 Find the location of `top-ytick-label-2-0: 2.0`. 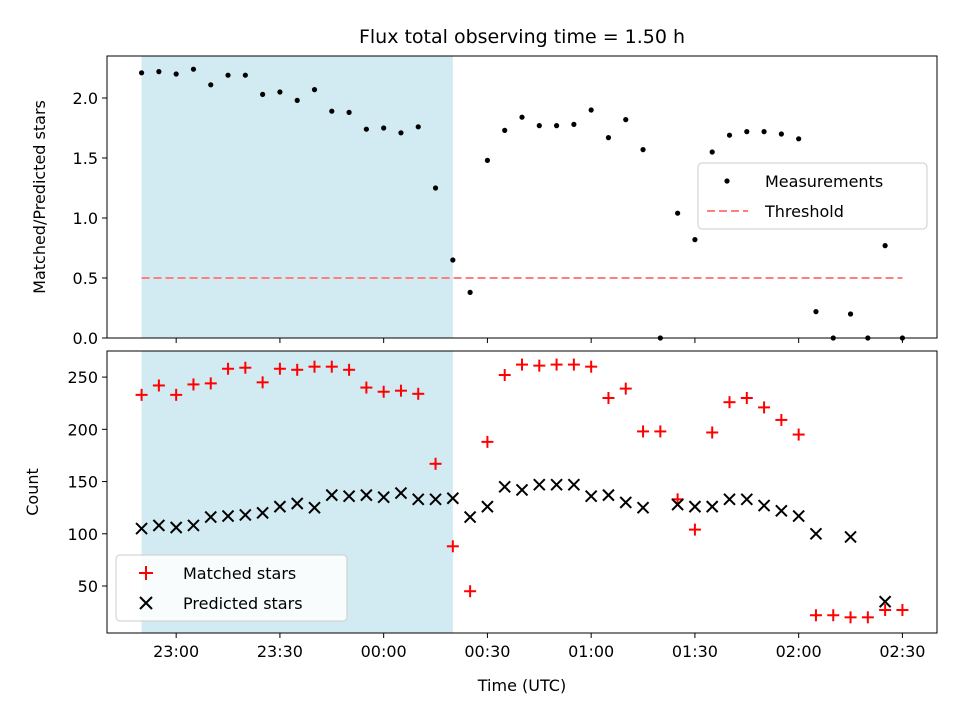

top-ytick-label-2-0: 2.0 is located at coordinates (85, 98).